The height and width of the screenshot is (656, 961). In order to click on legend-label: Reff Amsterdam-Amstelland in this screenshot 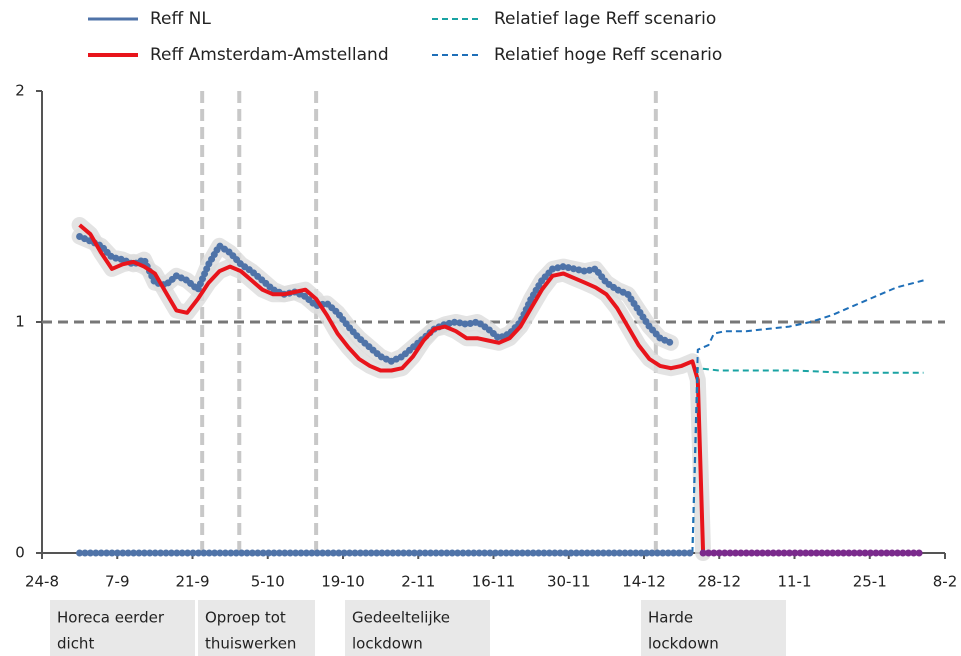, I will do `click(269, 55)`.